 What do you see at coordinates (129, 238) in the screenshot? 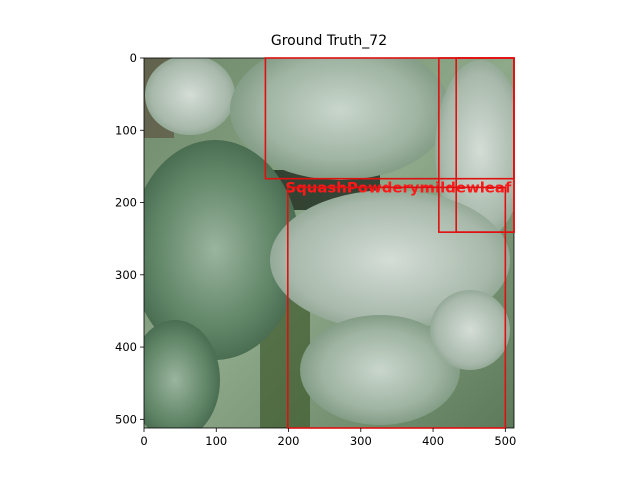
I see `y-axis: 0 100 200 300 400 500` at bounding box center [129, 238].